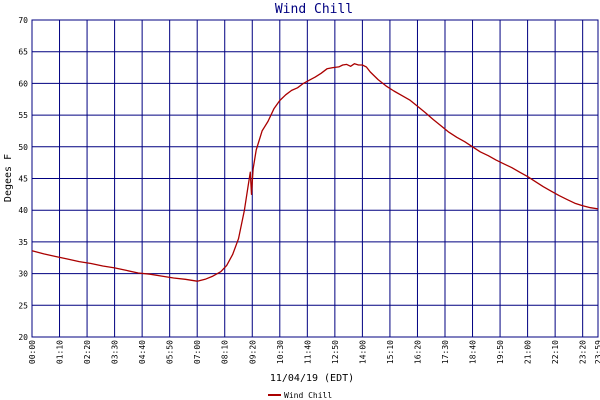 This screenshot has height=400, width=600. What do you see at coordinates (23, 305) in the screenshot?
I see `y-tick-label: 25` at bounding box center [23, 305].